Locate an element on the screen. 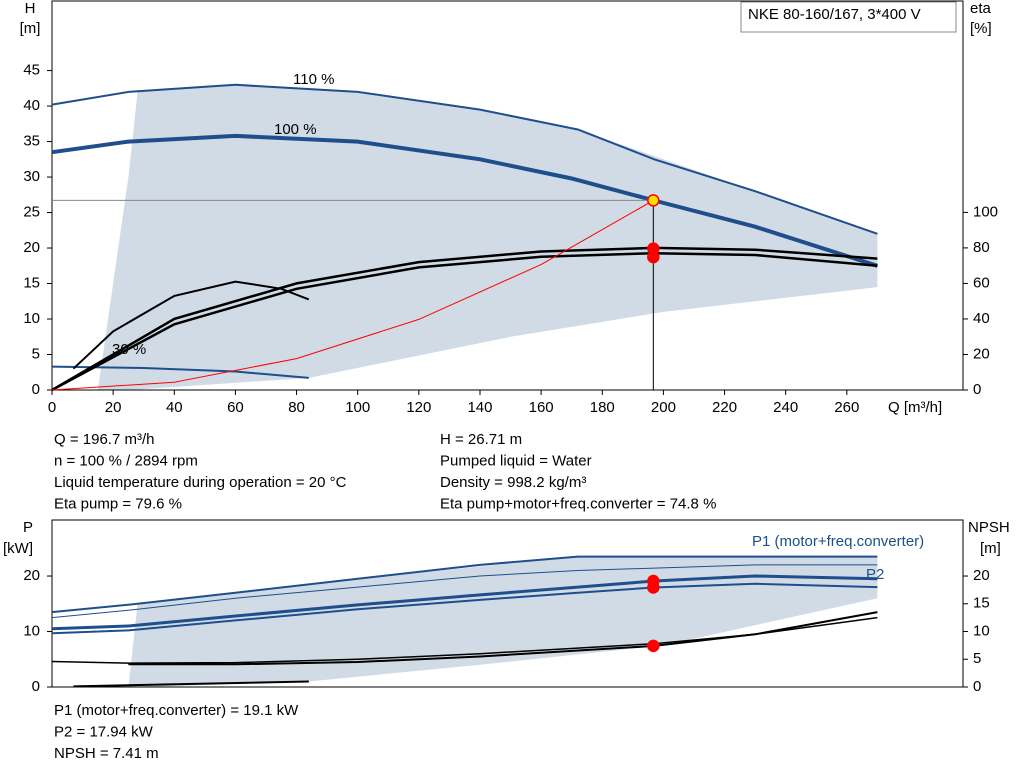 This screenshot has width=1024, height=781. curve-label: P2 is located at coordinates (875, 574).